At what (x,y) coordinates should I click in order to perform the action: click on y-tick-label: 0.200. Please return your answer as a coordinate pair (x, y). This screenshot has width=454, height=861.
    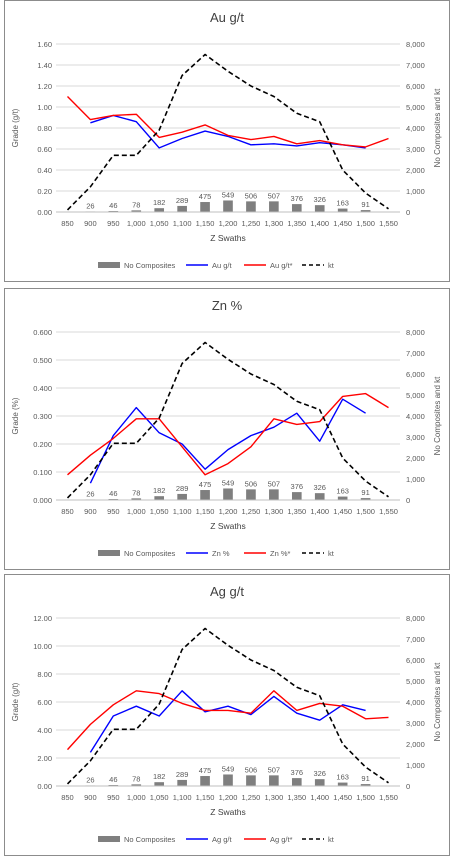
    Looking at the image, I should click on (42, 444).